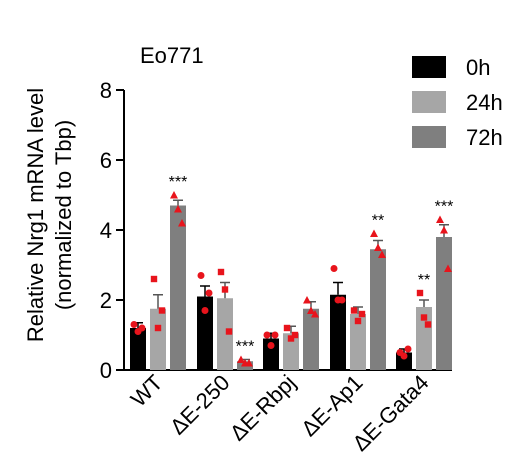 The width and height of the screenshot is (529, 476). Describe the element at coordinates (63, 215) in the screenshot. I see `y-axis-title-line2: (normalized to Tbp)` at that location.